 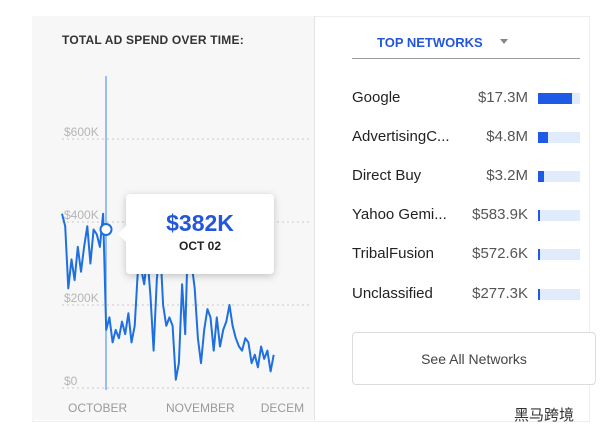 What do you see at coordinates (200, 408) in the screenshot?
I see `x-tick-label: NOVEMBER` at bounding box center [200, 408].